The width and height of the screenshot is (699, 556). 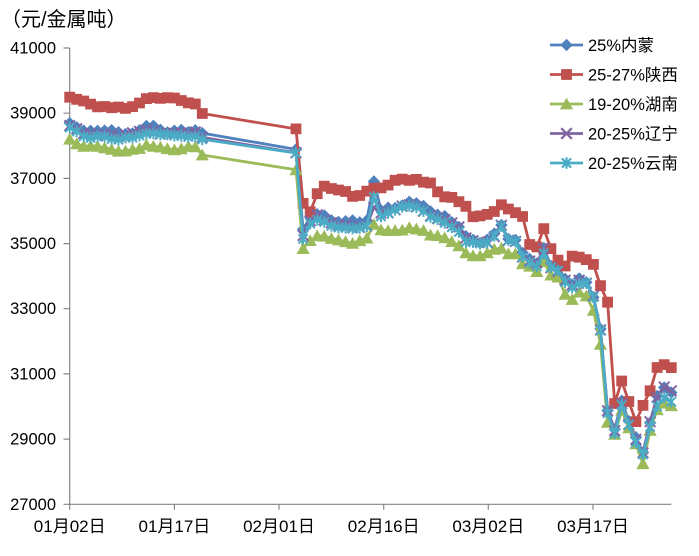 I want to click on svg-text: 41000, so click(x=33, y=49).